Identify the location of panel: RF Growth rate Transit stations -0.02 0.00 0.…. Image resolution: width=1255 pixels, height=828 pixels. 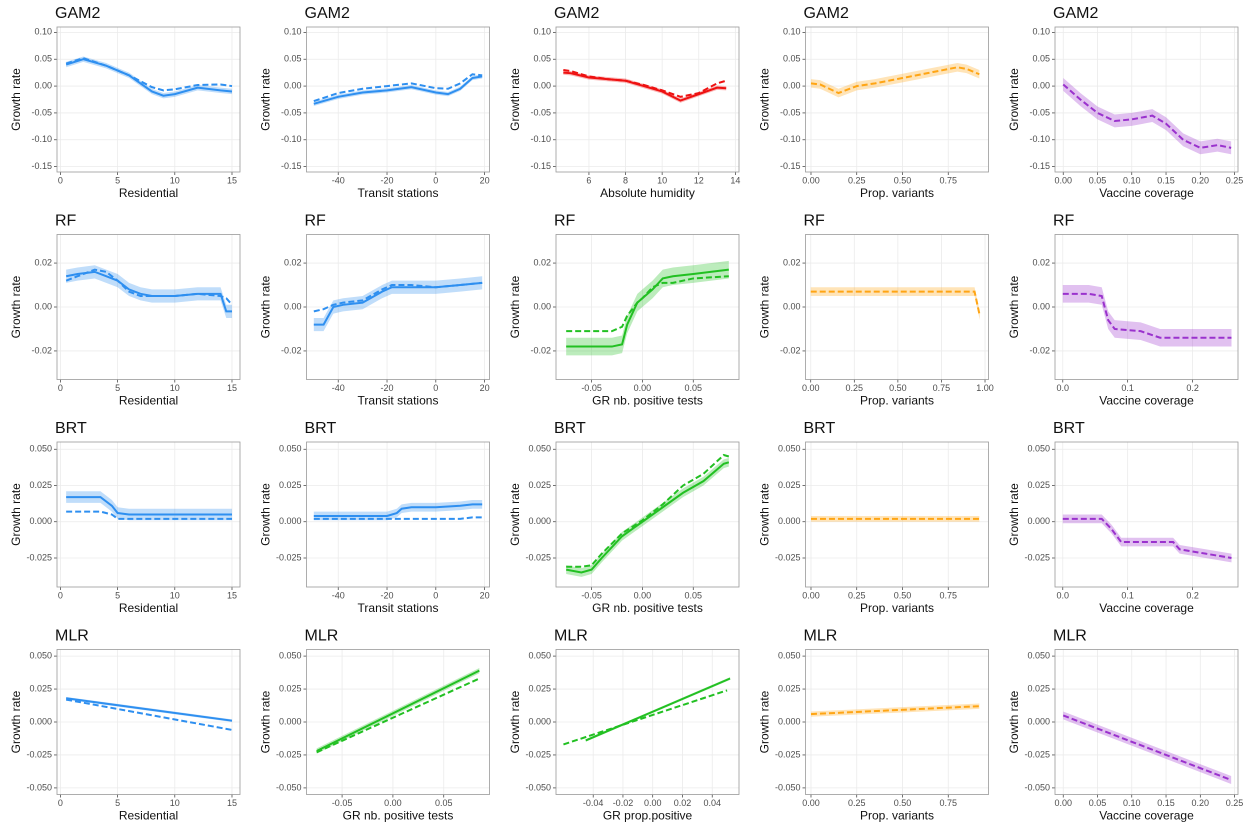
(374, 310).